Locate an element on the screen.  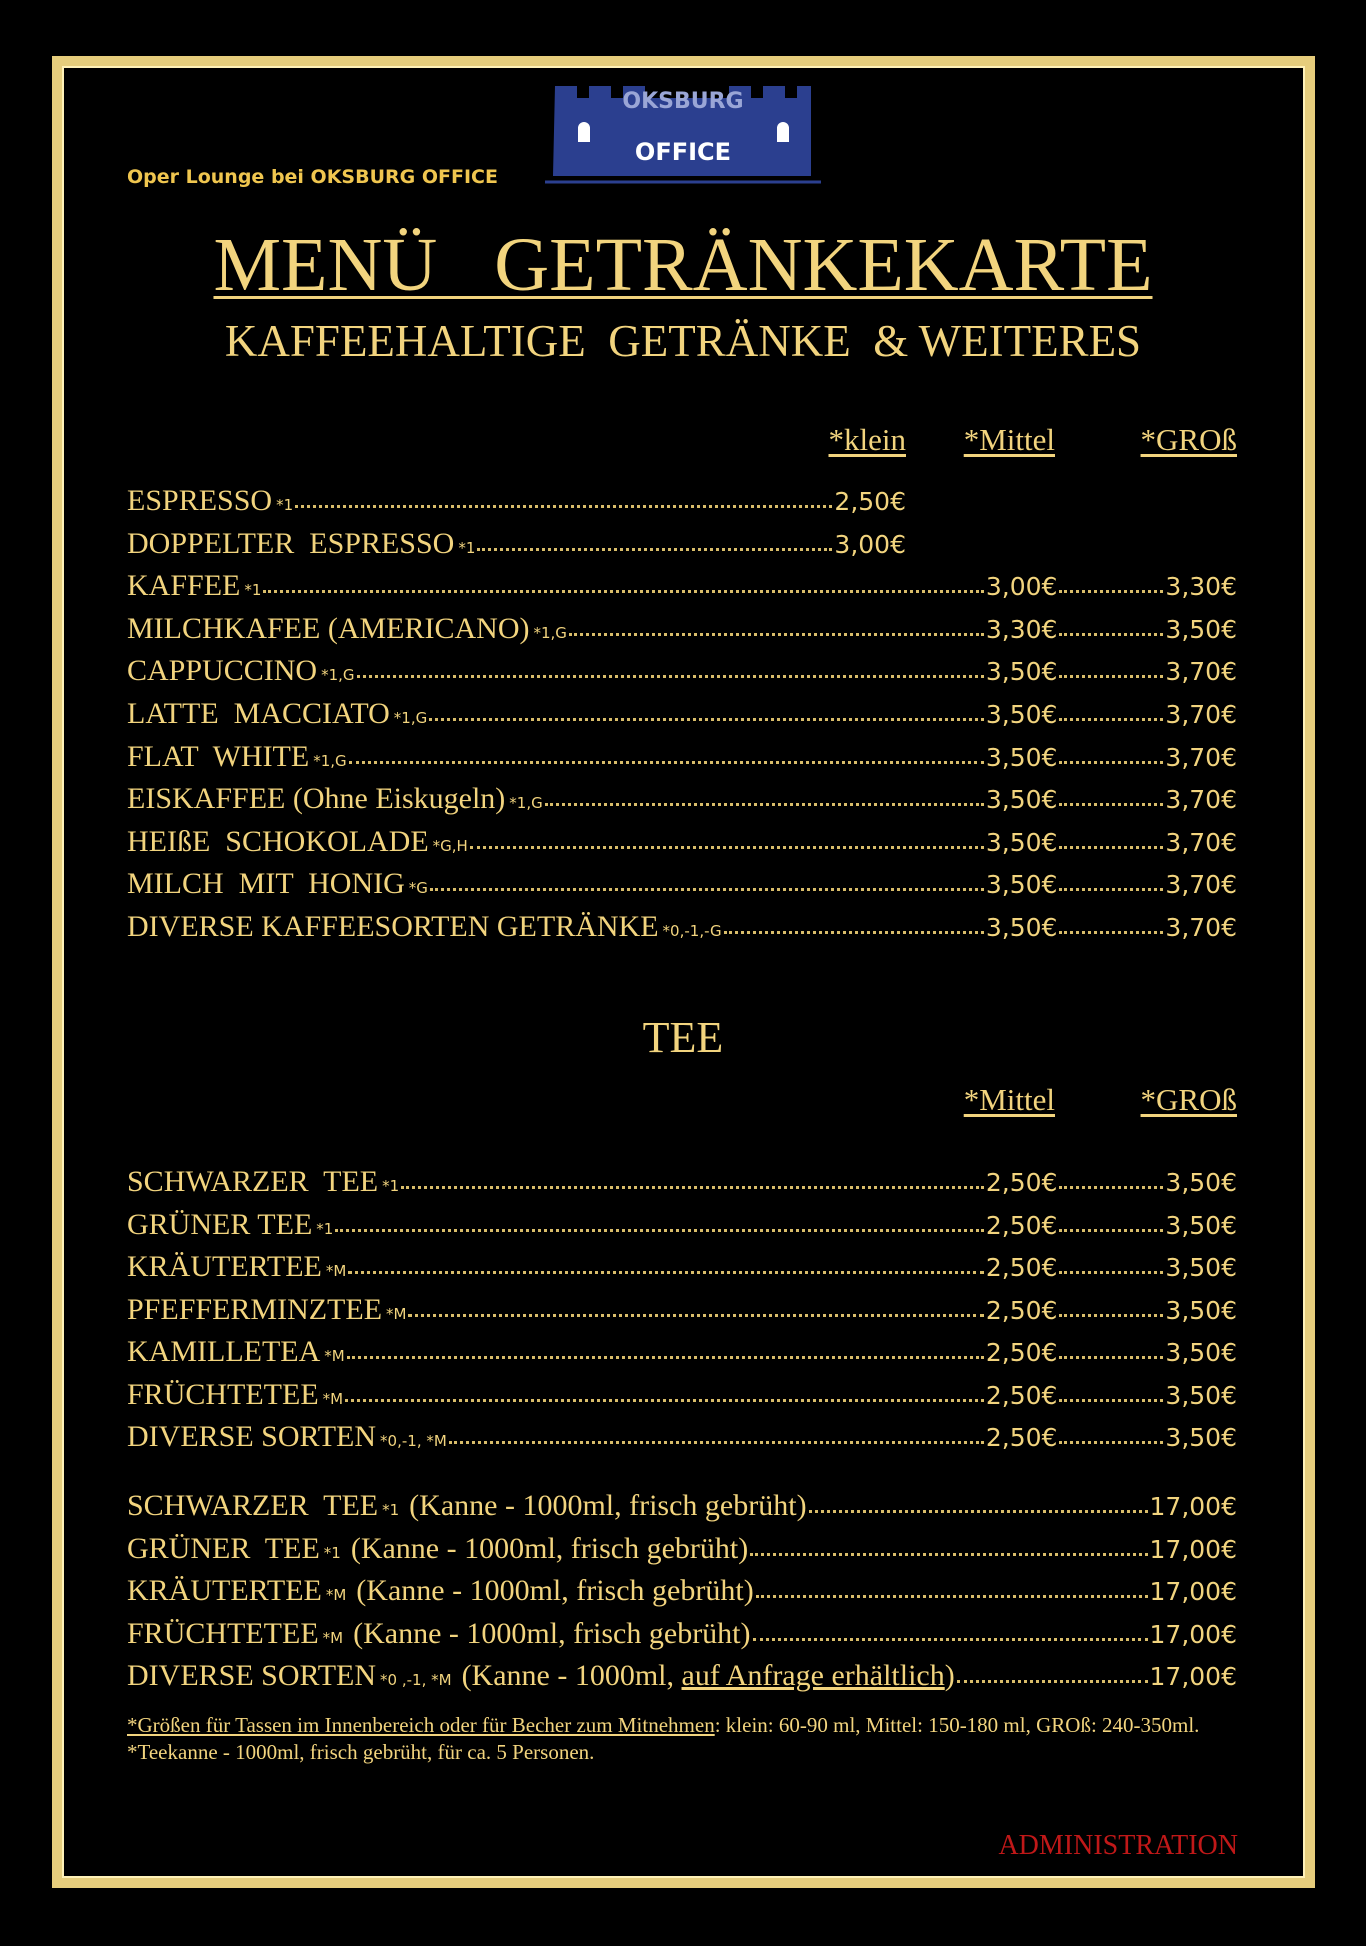
item-name: EISKAFFEE (Ohne Eiskugeln) is located at coordinates (316, 799).